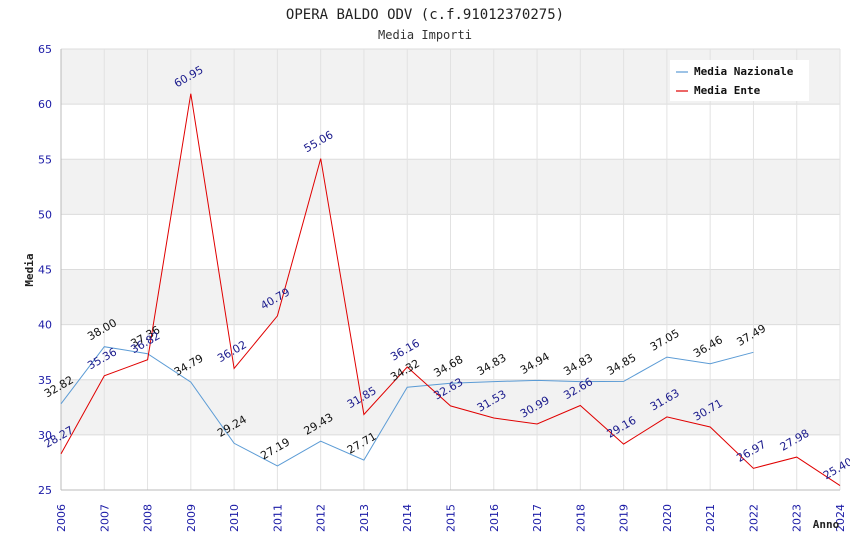 This screenshot has height=550, width=850. What do you see at coordinates (45, 104) in the screenshot?
I see `y-tick-label: 60` at bounding box center [45, 104].